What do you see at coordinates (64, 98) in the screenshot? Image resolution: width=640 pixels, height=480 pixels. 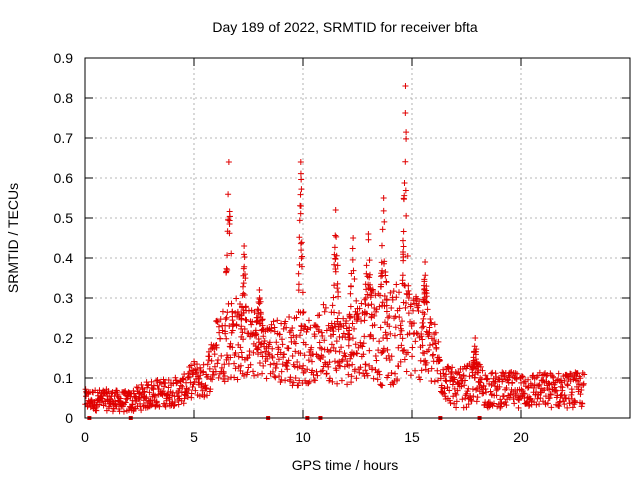 I see `y-tick-label: 0.8` at bounding box center [64, 98].